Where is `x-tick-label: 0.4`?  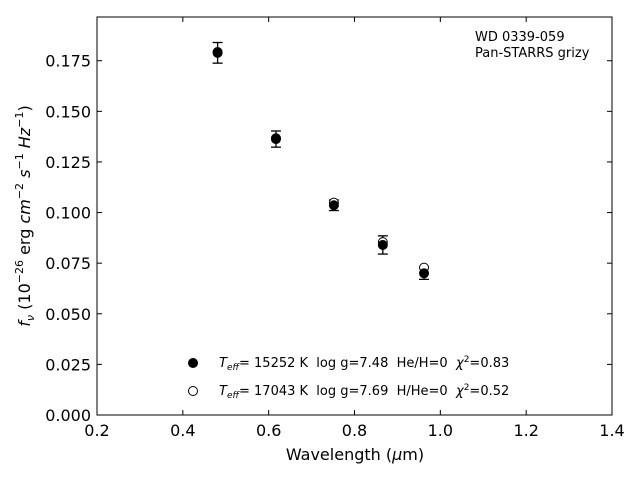 x-tick-label: 0.4 is located at coordinates (182, 430).